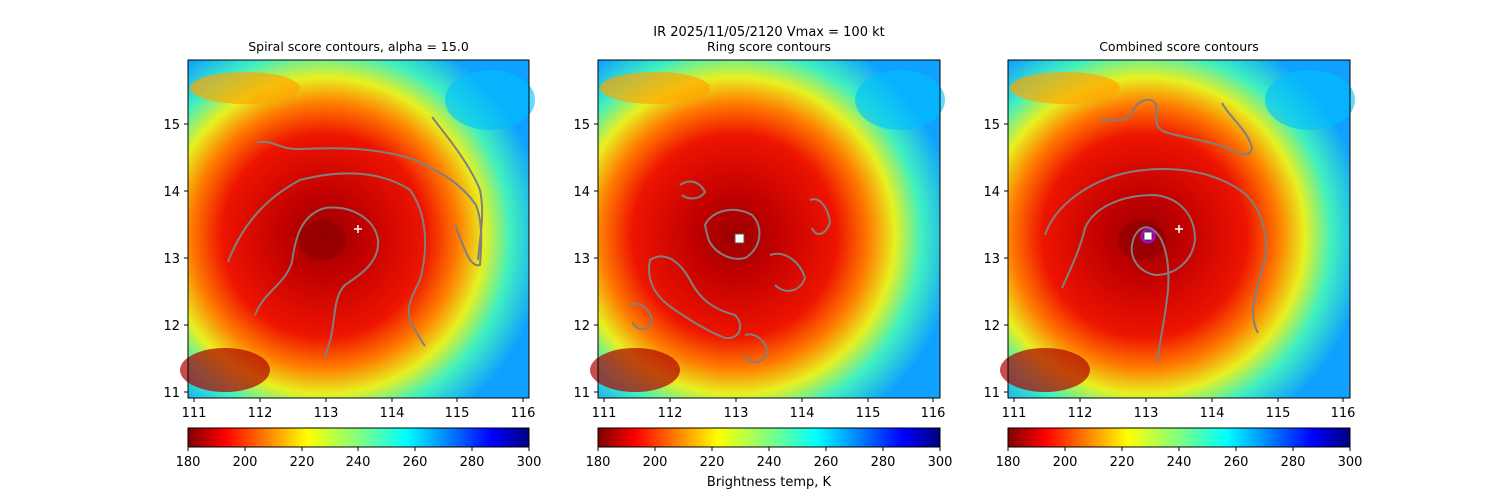 The height and width of the screenshot is (500, 1500). Describe the element at coordinates (768, 32) in the screenshot. I see `figure-suptitle: IR 2025/11/05/2120 Vmax = 100 kt` at that location.